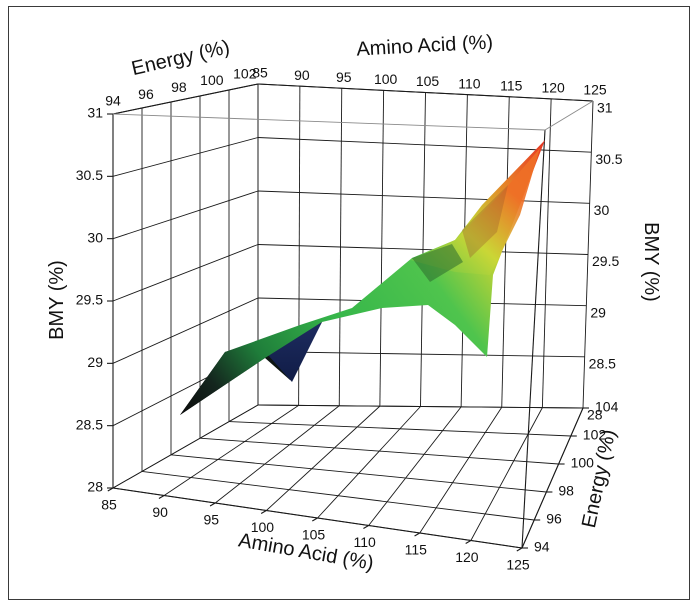  Describe the element at coordinates (89, 175) in the screenshot. I see `z-tick-label-left: 30.5` at that location.